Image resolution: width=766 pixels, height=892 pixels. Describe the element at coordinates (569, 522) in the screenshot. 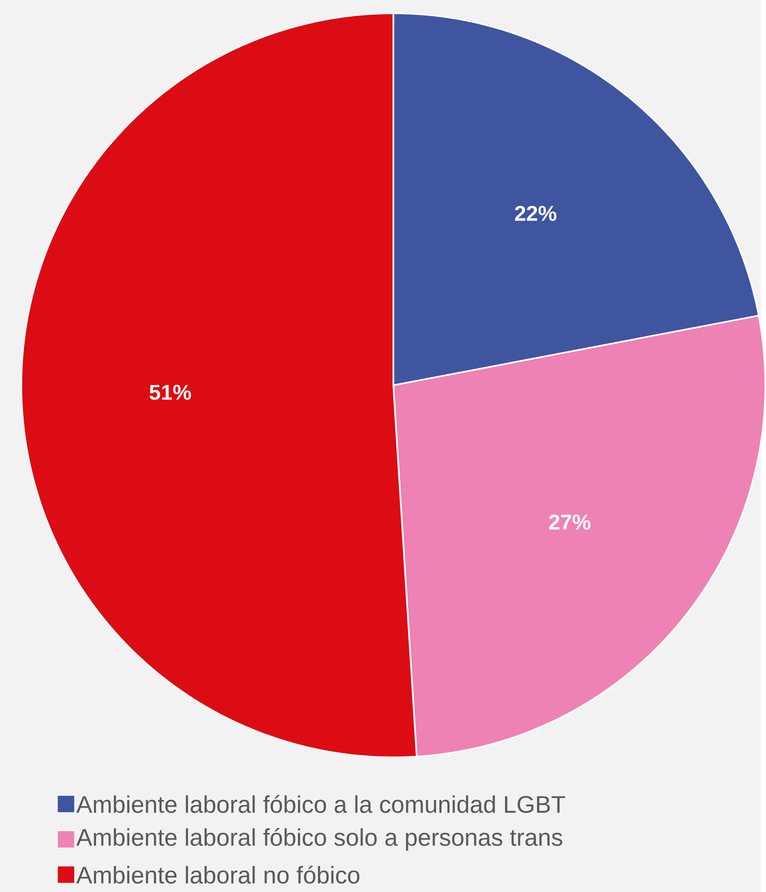

I see `data-label: 27%` at that location.